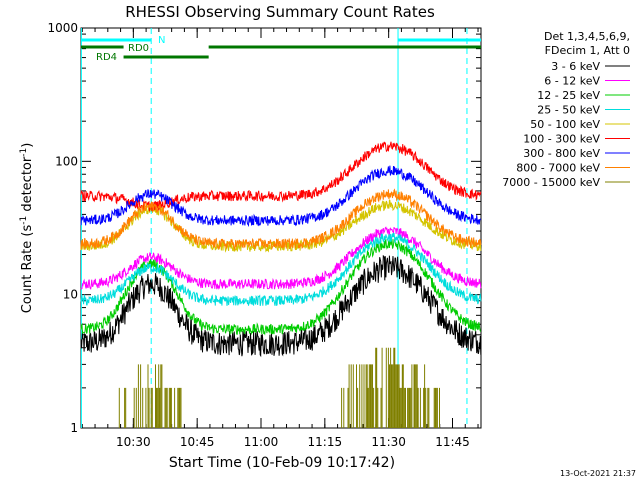 This screenshot has height=480, width=640. What do you see at coordinates (388, 442) in the screenshot?
I see `x-tick-label: 11:30` at bounding box center [388, 442].